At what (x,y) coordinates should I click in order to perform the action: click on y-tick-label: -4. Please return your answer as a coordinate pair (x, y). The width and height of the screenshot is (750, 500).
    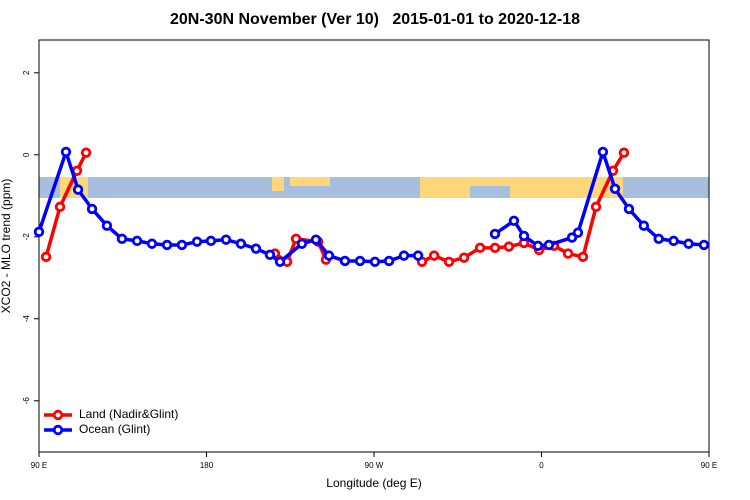
    Looking at the image, I should click on (26, 319).